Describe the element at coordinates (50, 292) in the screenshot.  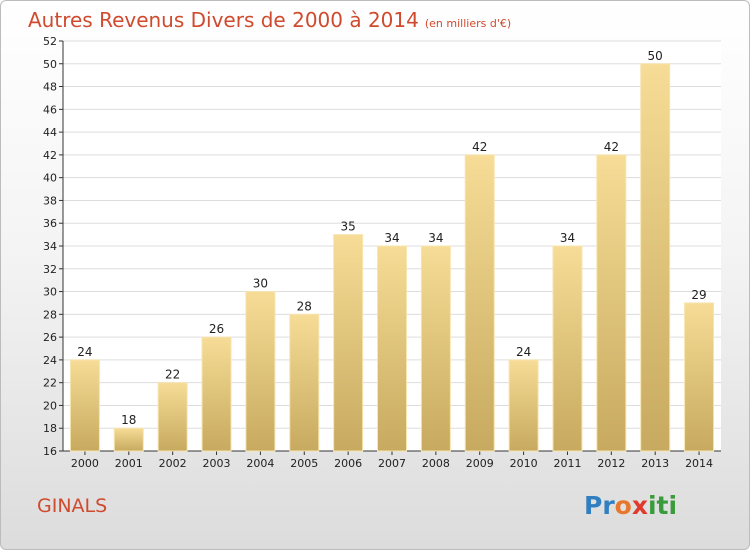
I see `y-tick-label: 30` at that location.